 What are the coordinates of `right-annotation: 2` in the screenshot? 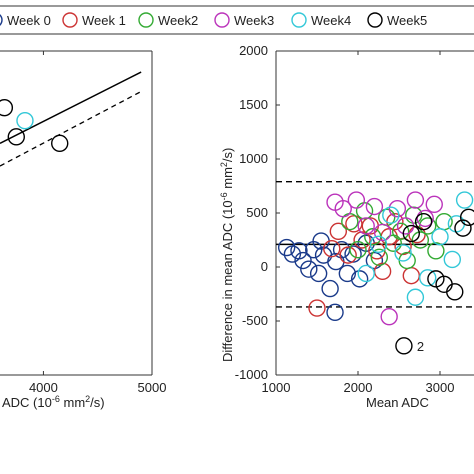 It's located at (420, 346).